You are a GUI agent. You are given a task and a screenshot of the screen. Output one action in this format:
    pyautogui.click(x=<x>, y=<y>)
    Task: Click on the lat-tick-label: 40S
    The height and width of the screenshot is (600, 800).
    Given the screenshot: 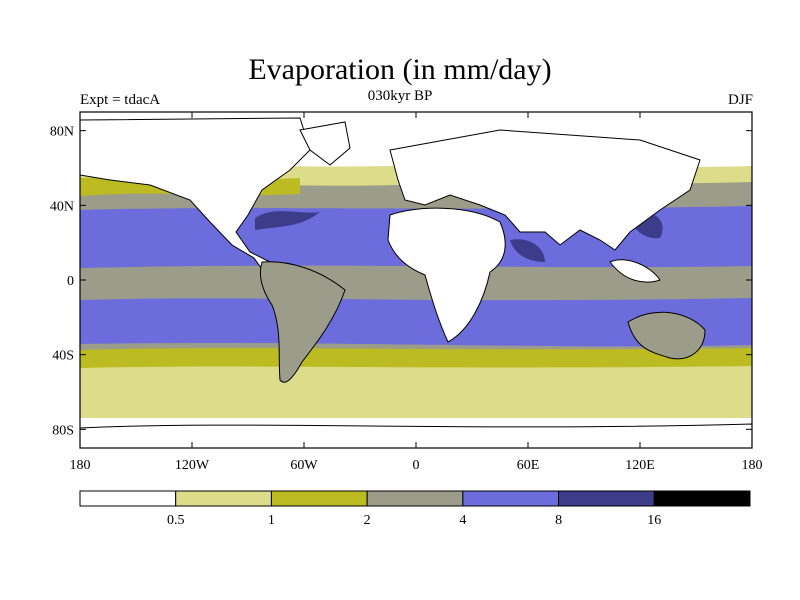 What is the action you would take?
    pyautogui.click(x=63, y=356)
    